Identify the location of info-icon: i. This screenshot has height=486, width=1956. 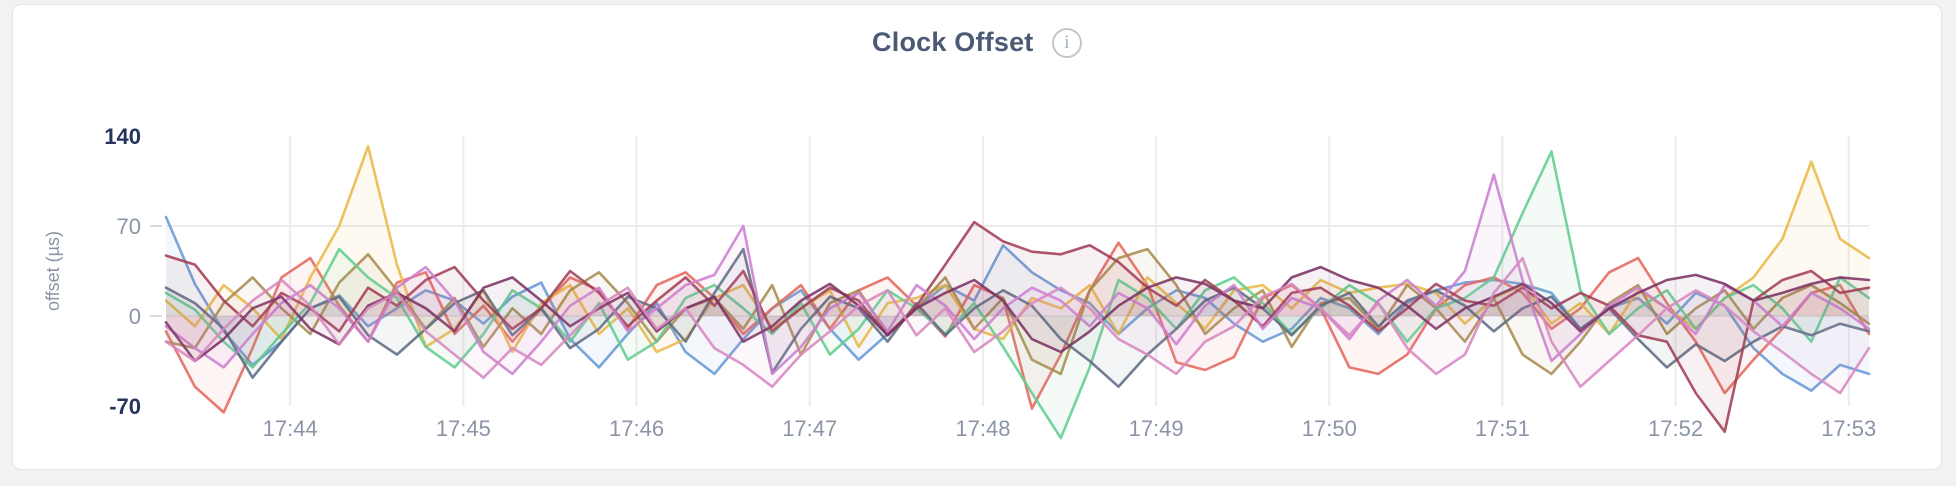
(1066, 42).